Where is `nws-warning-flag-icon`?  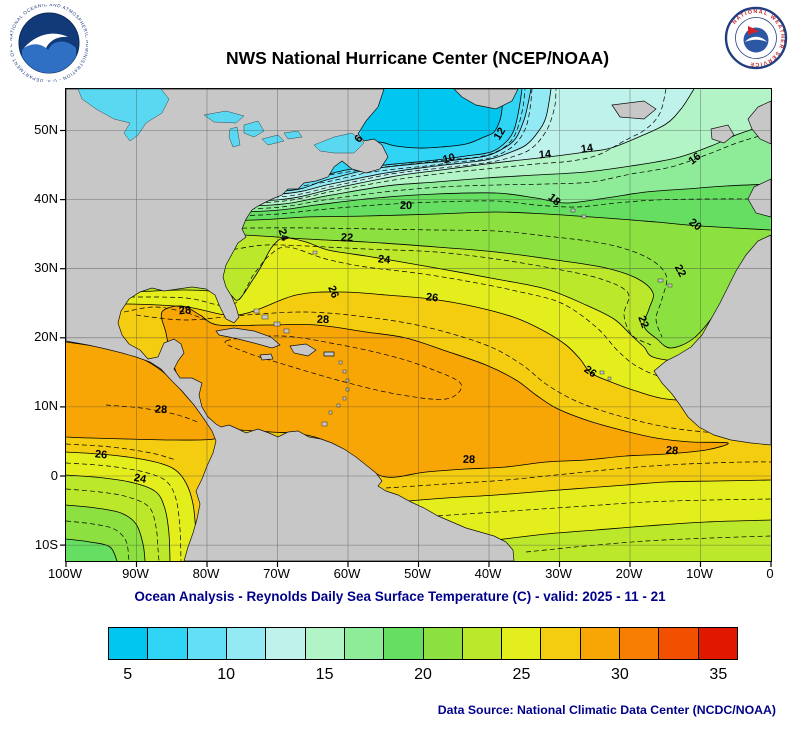 nws-warning-flag-icon is located at coordinates (753, 30).